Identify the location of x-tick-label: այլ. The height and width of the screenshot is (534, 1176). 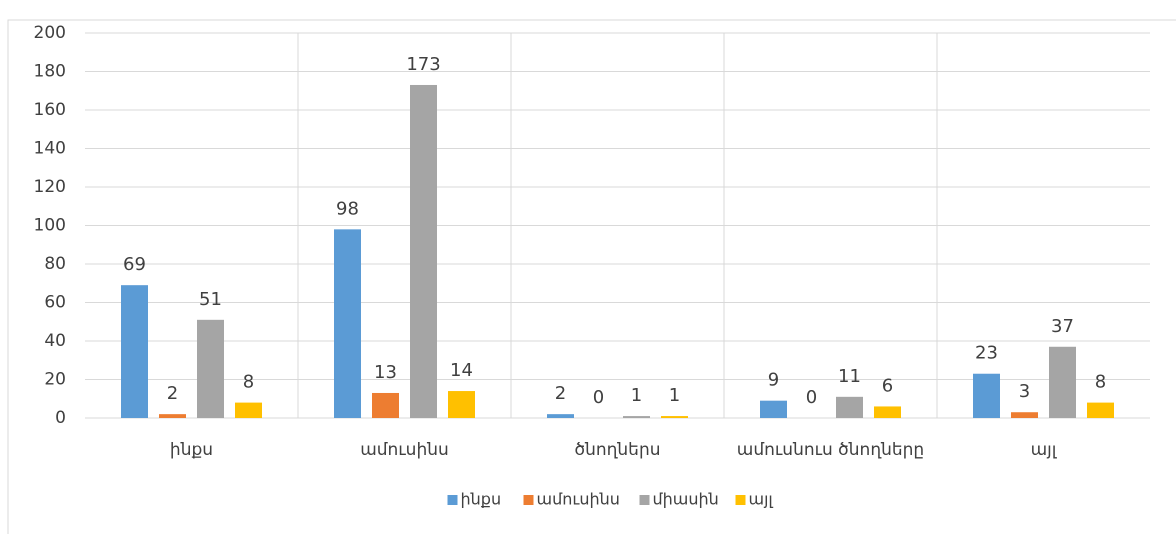
(1044, 450).